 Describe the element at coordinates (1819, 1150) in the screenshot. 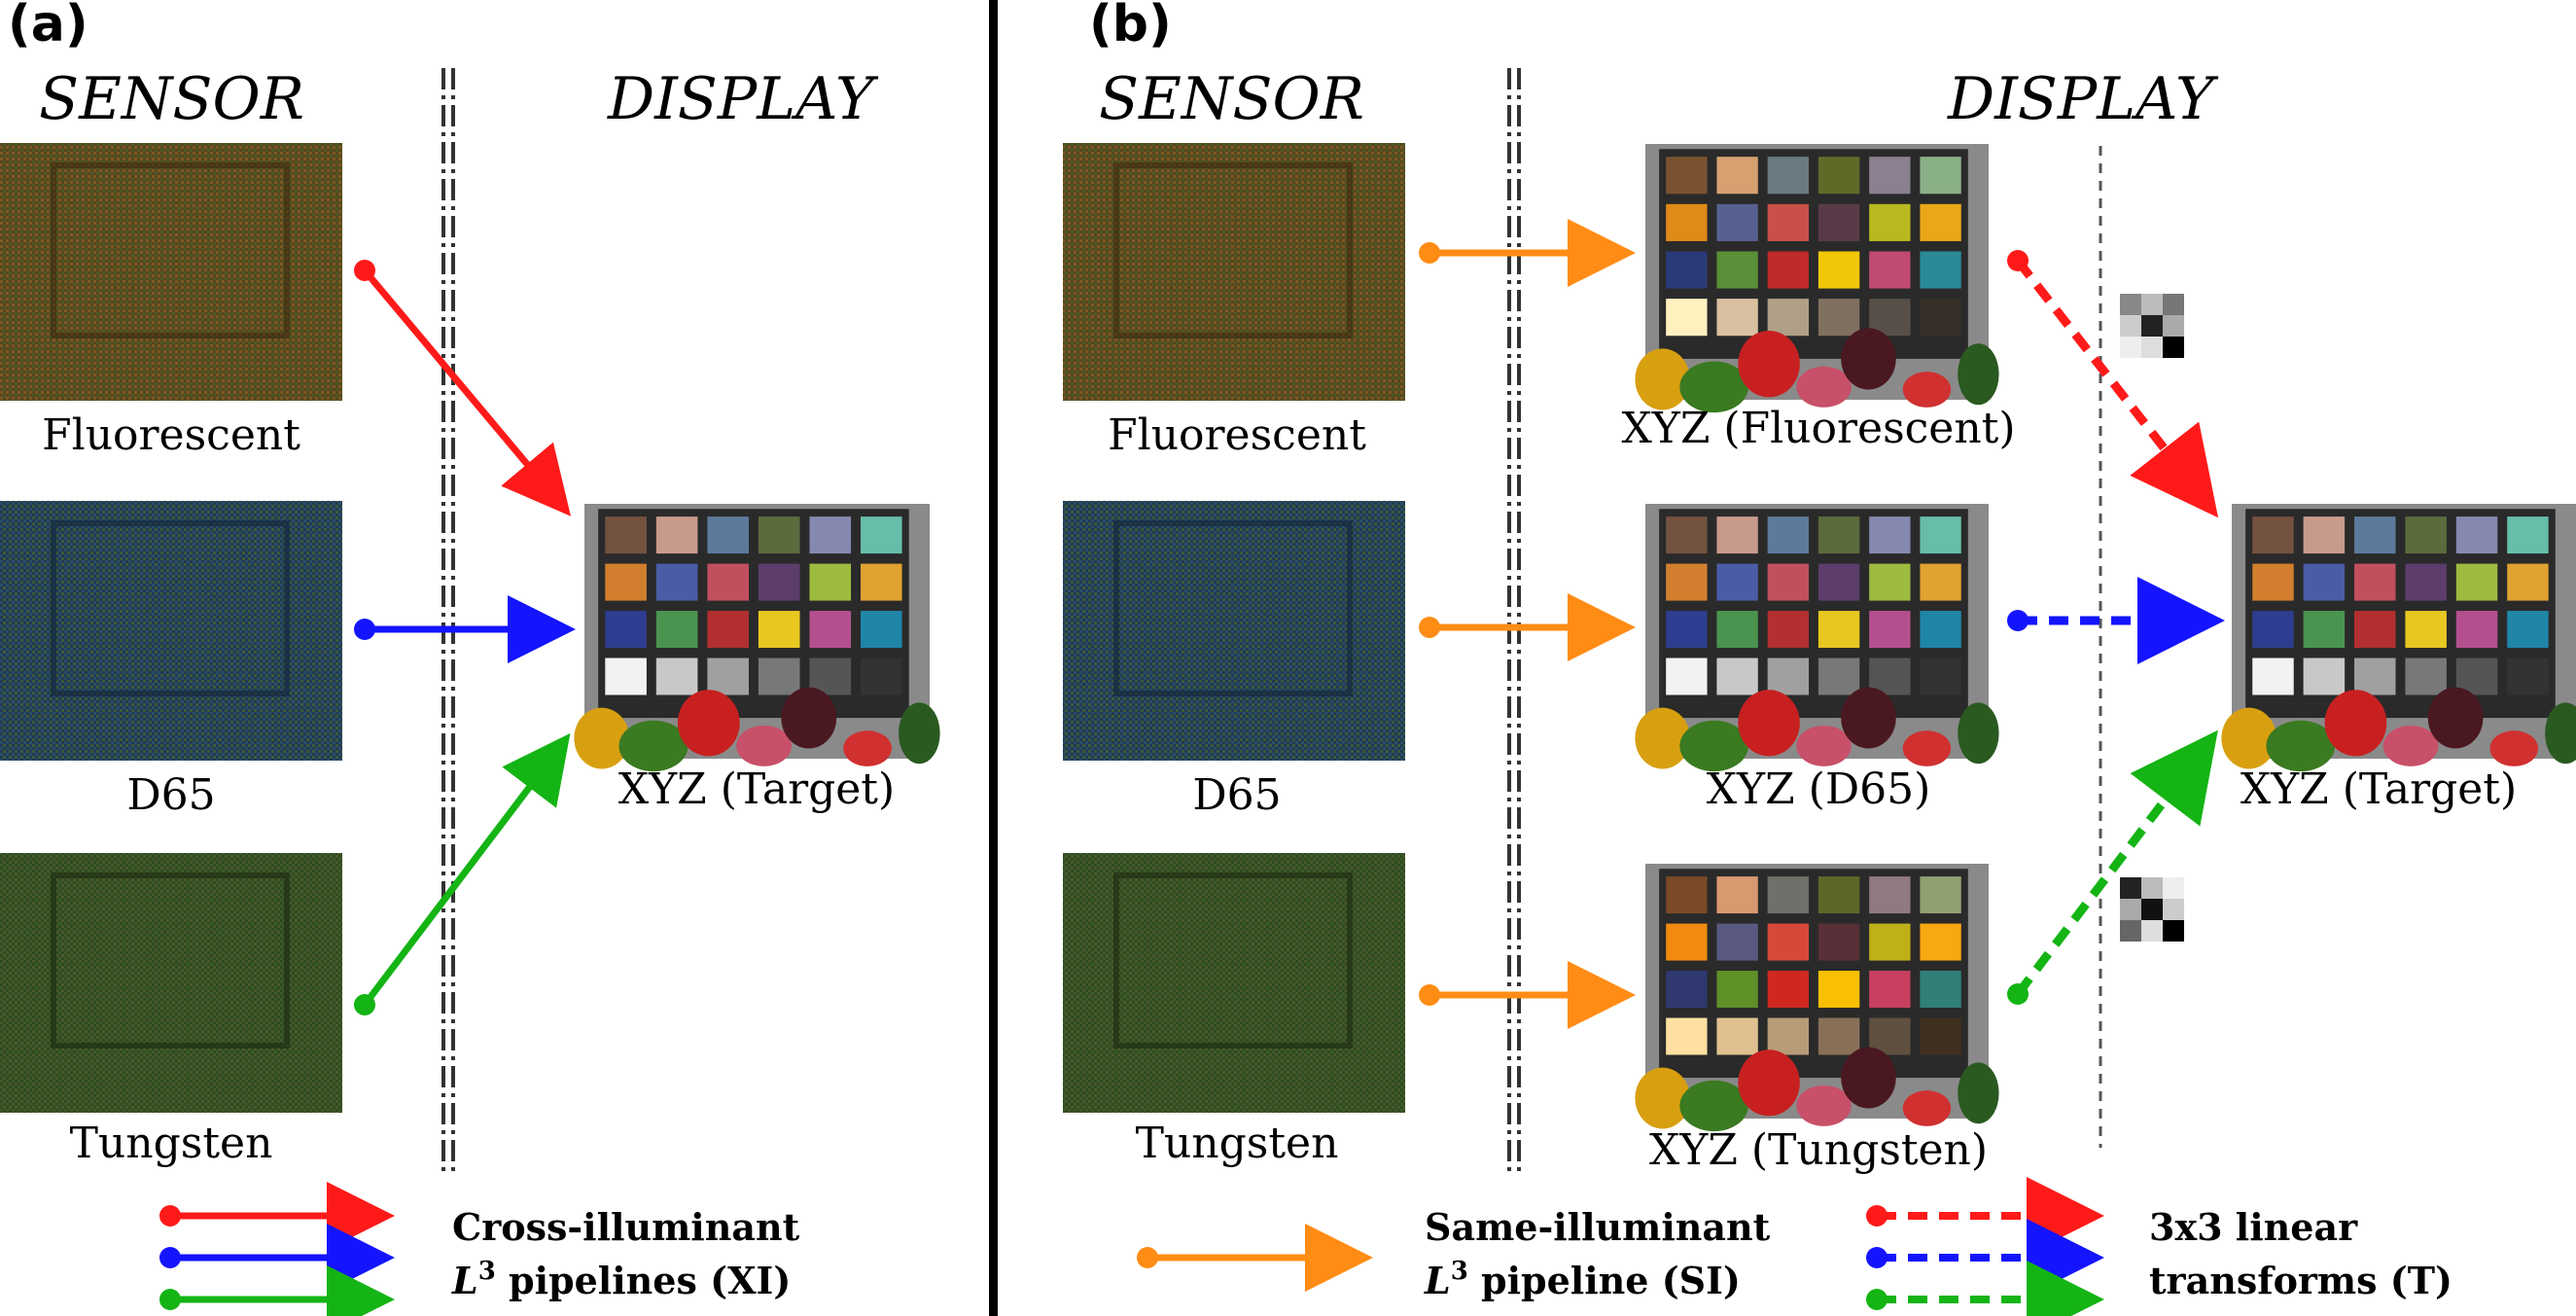

I see `xyz-caption-tungsten: XYZ (Tungsten)` at that location.